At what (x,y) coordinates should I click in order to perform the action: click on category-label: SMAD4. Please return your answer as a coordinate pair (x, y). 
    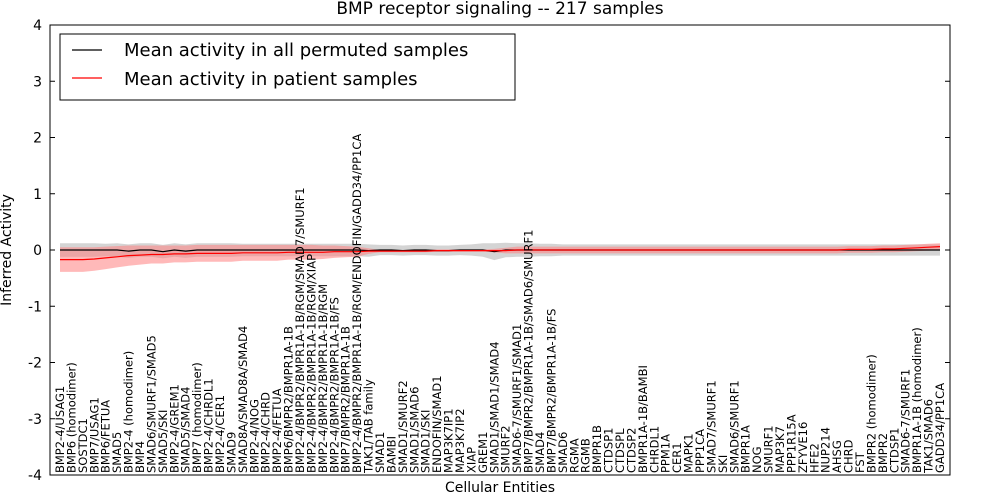
    Looking at the image, I should click on (540, 452).